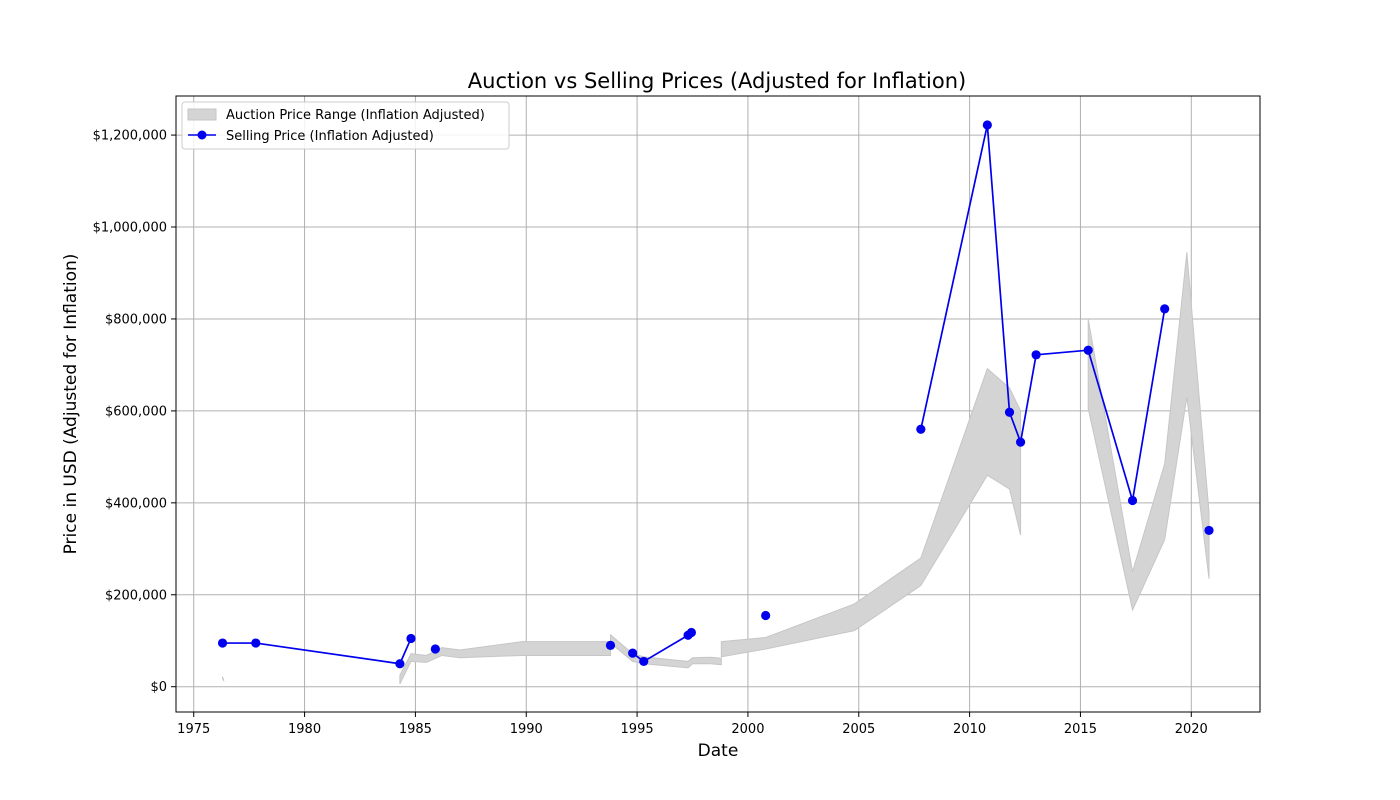 The height and width of the screenshot is (800, 1400). I want to click on y-tick-label: $200,000, so click(136, 595).